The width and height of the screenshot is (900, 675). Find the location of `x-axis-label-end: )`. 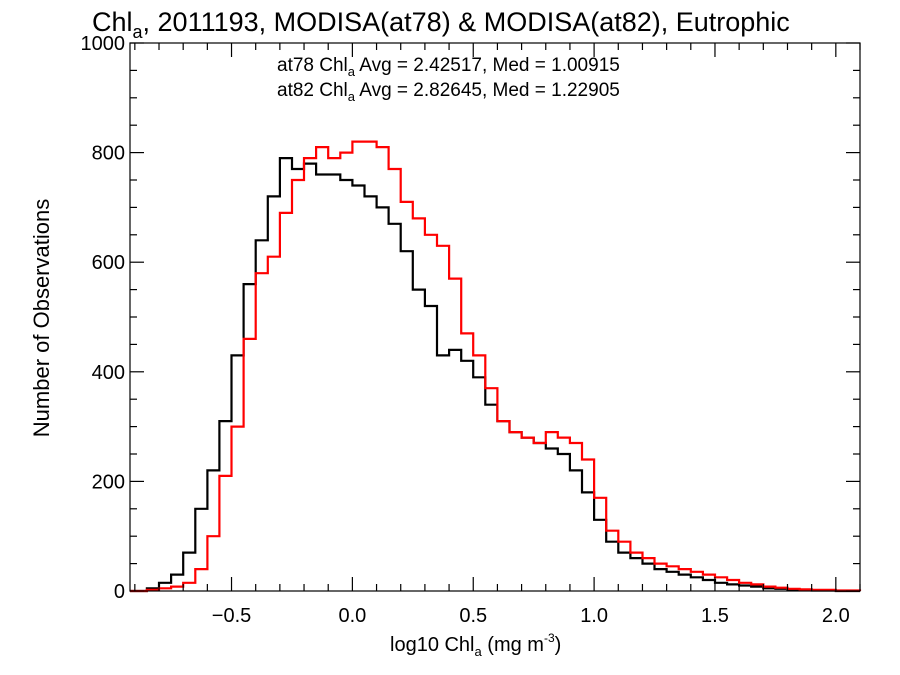

x-axis-label-end: ) is located at coordinates (558, 645).